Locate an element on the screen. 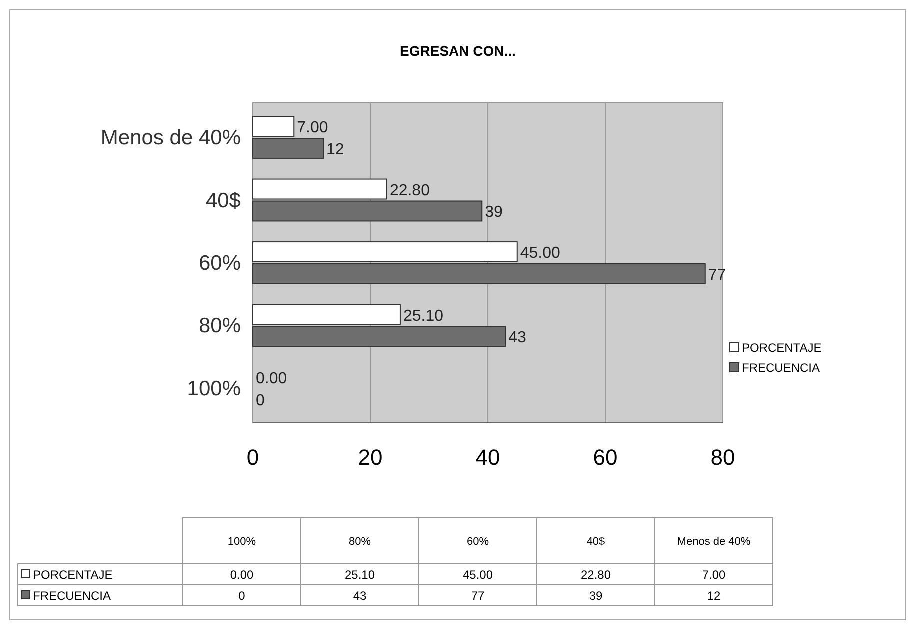 Image resolution: width=917 pixels, height=630 pixels. text: 25.10 is located at coordinates (360, 575).